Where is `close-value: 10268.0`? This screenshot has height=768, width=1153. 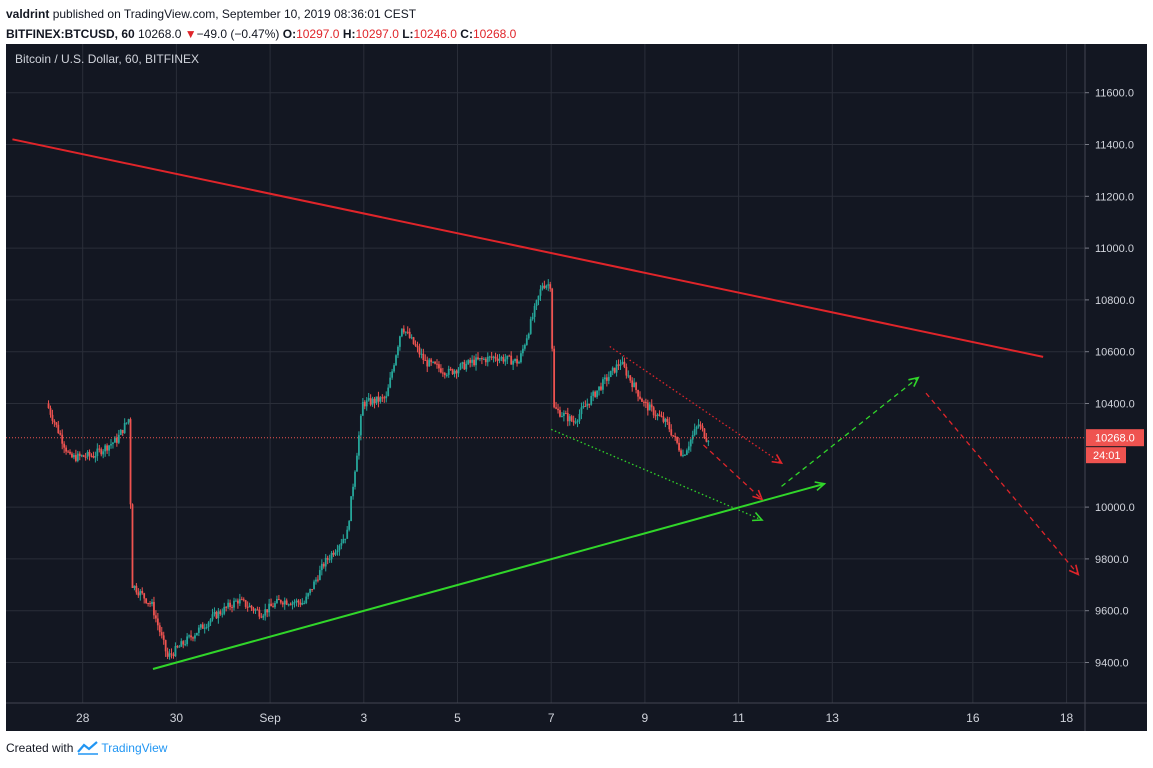 close-value: 10268.0 is located at coordinates (494, 34).